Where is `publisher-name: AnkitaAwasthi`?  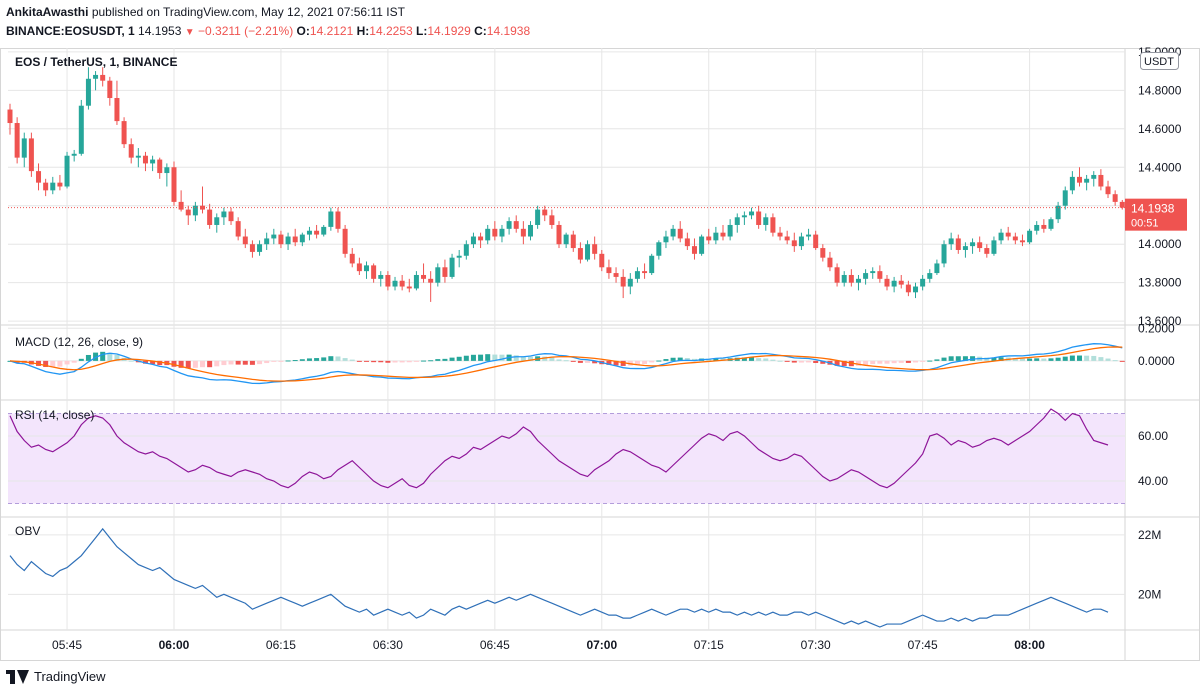 publisher-name: AnkitaAwasthi is located at coordinates (47, 12).